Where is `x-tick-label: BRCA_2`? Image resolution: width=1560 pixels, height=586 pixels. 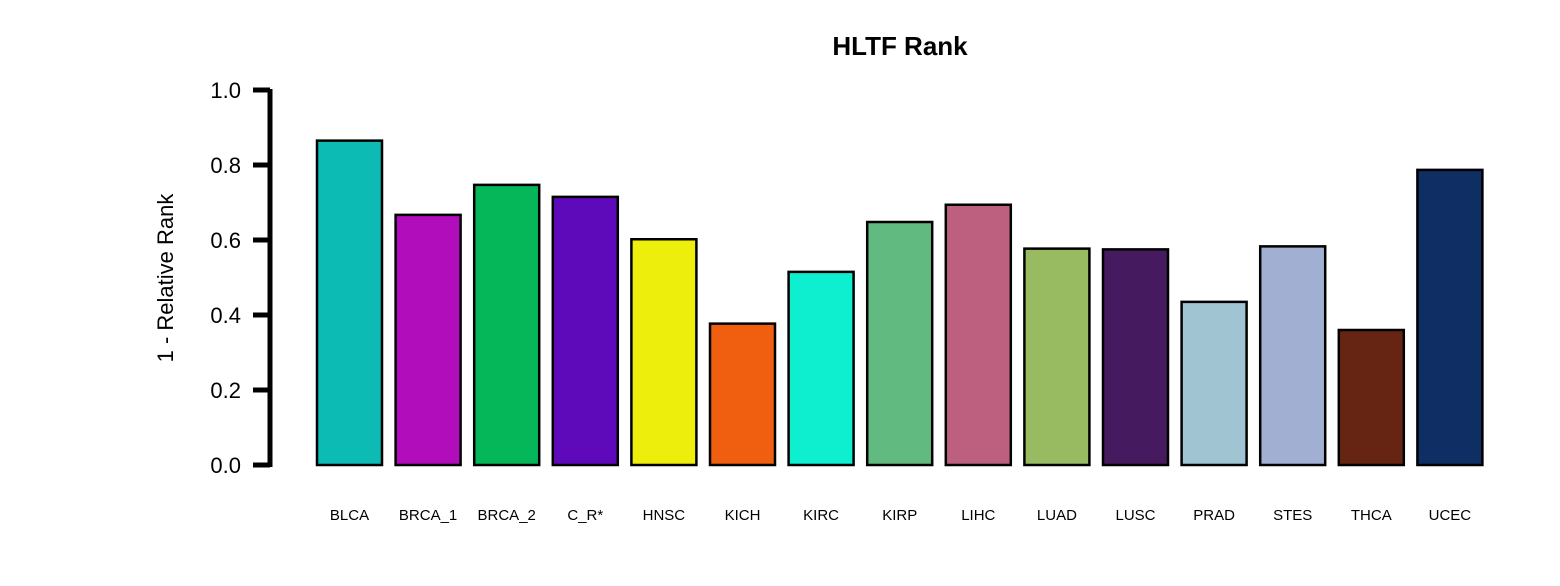 x-tick-label: BRCA_2 is located at coordinates (507, 515).